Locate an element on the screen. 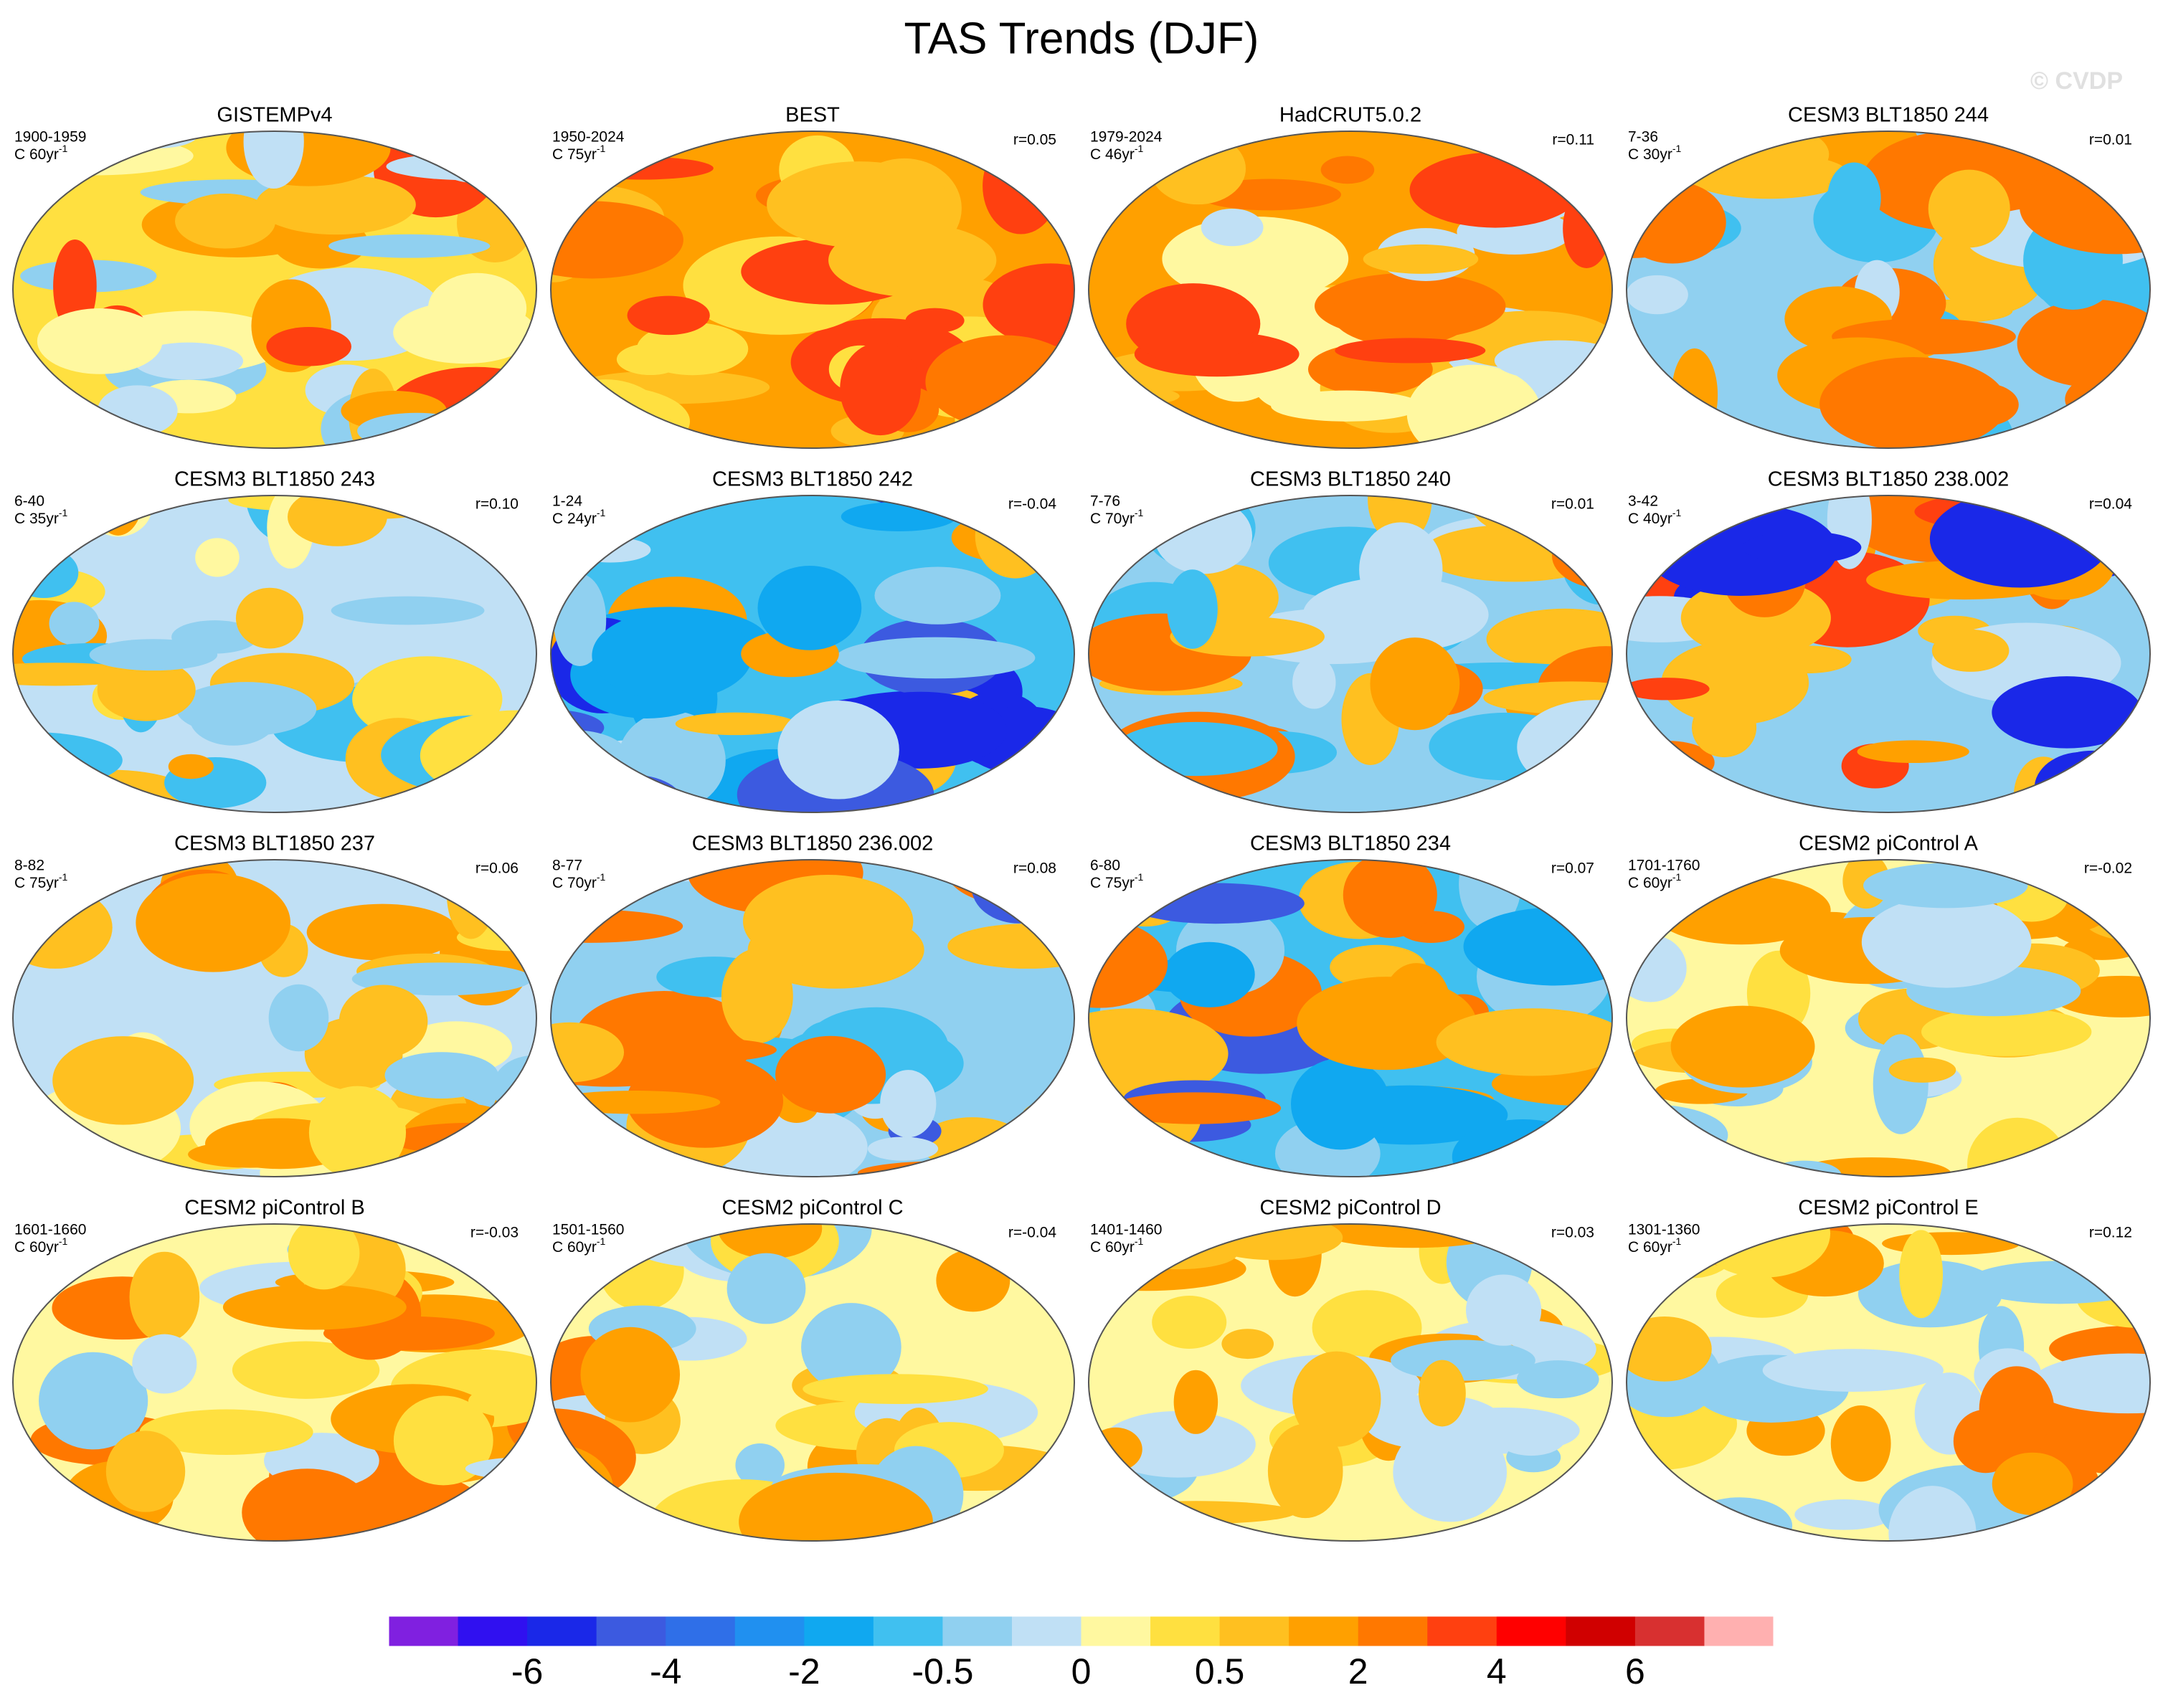  colorbar-label: -0.5 is located at coordinates (942, 1671).